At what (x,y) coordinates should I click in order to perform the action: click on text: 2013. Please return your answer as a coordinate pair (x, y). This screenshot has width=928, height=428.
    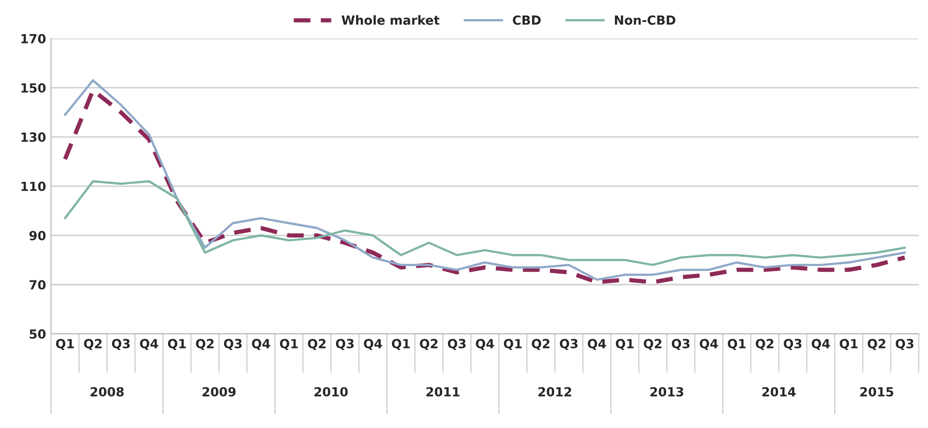
    Looking at the image, I should click on (667, 392).